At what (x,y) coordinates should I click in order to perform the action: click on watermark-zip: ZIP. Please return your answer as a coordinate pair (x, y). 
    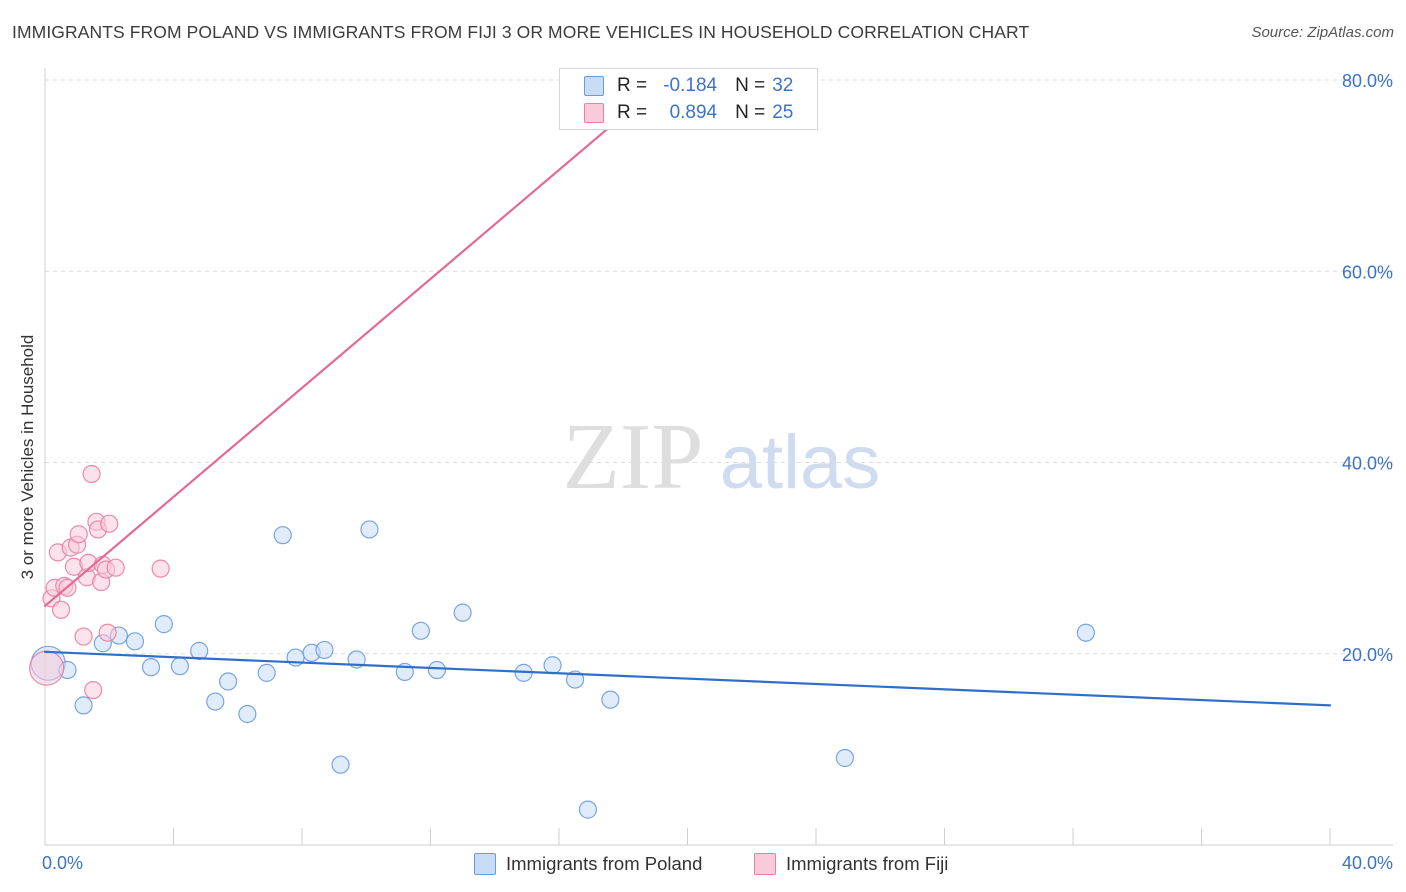
    Looking at the image, I should click on (633, 457).